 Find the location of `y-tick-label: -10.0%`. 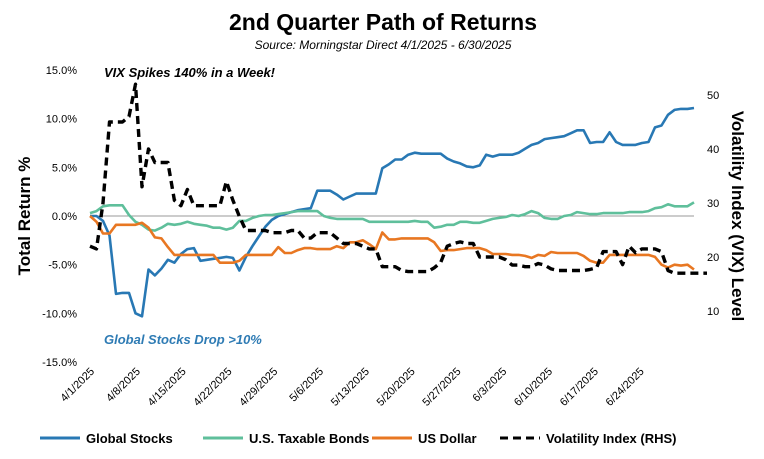

y-tick-label: -10.0% is located at coordinates (59, 314).